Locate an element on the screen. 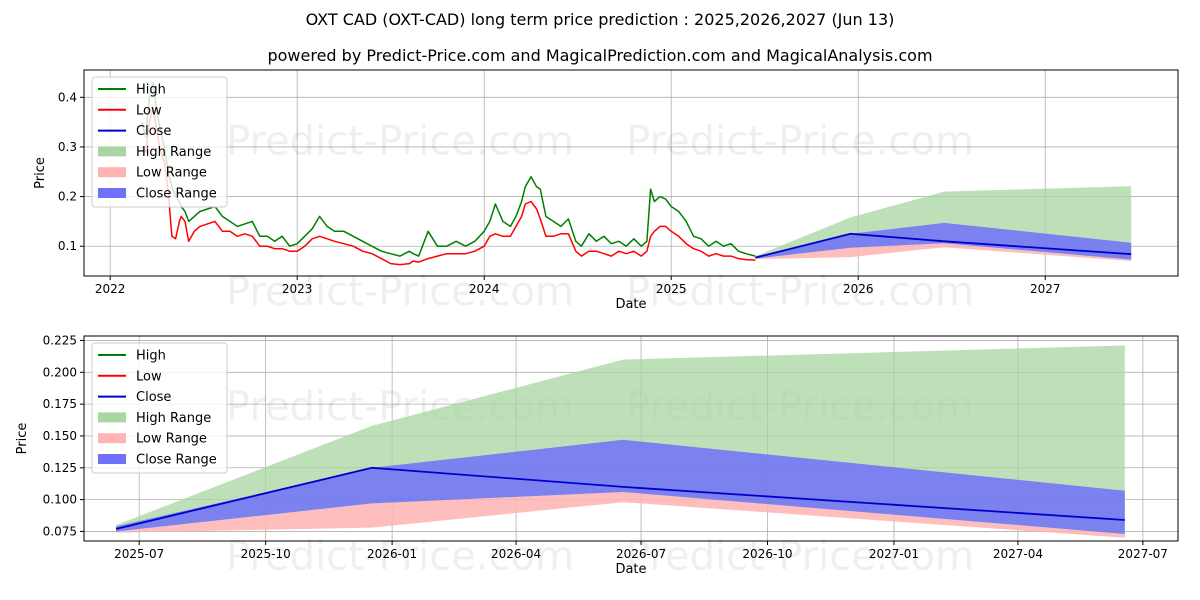 This screenshot has height=600, width=1200. x-tick-label: 2025 is located at coordinates (671, 289).